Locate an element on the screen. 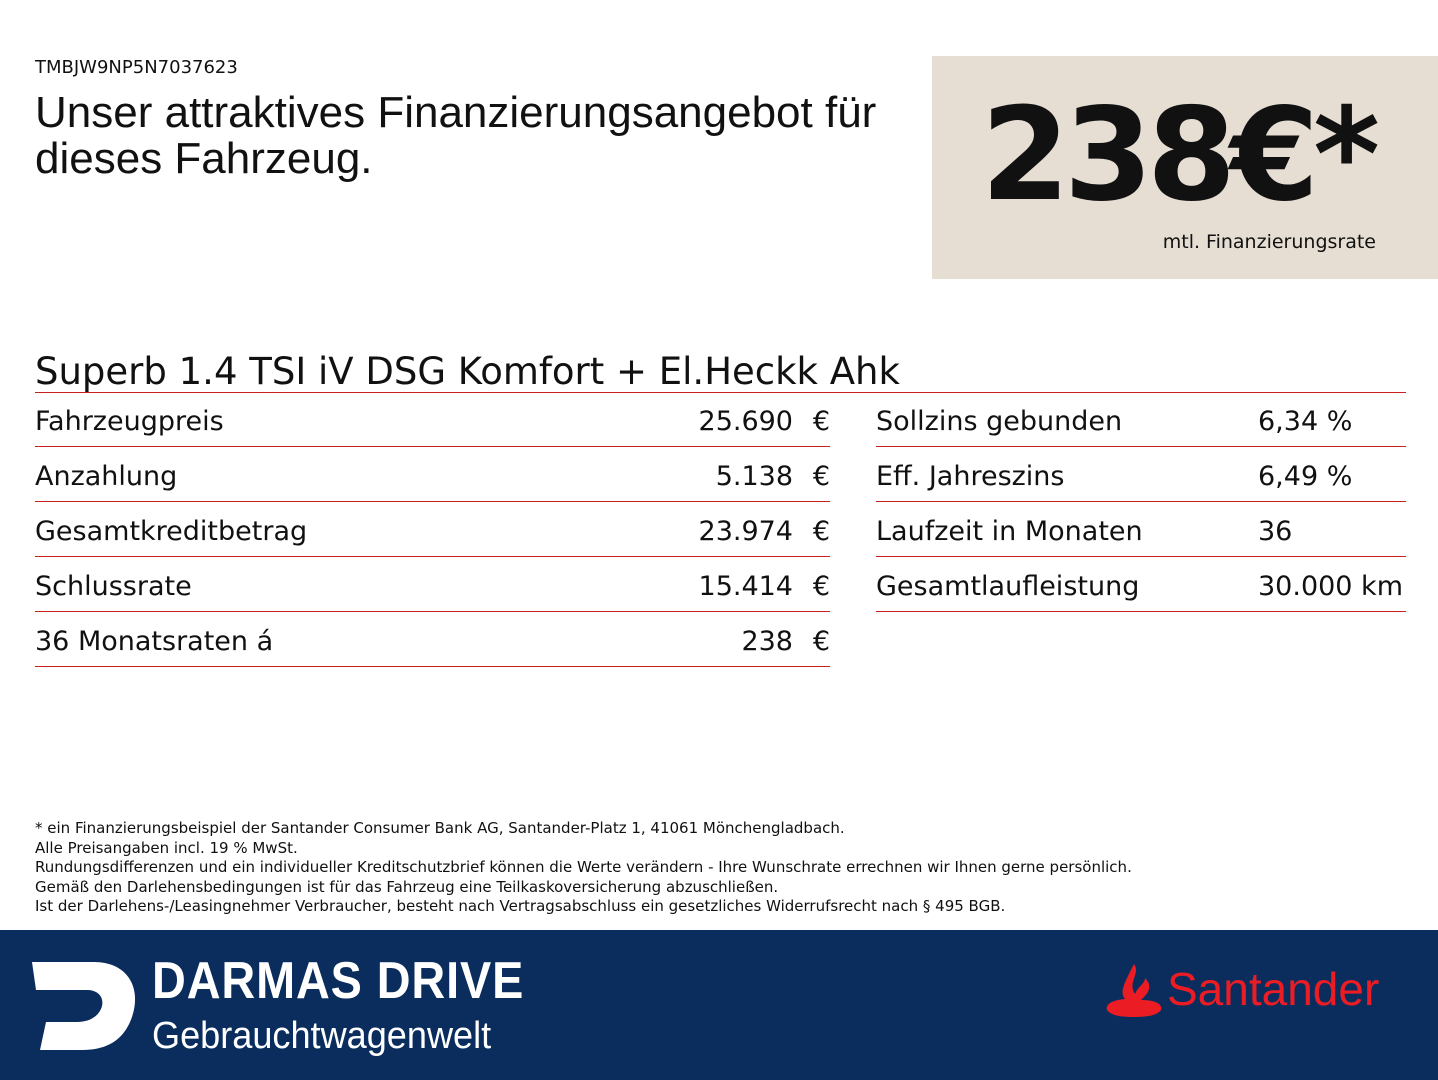 The width and height of the screenshot is (1438, 1080). darmas-drive-logo-icon is located at coordinates (84, 1006).